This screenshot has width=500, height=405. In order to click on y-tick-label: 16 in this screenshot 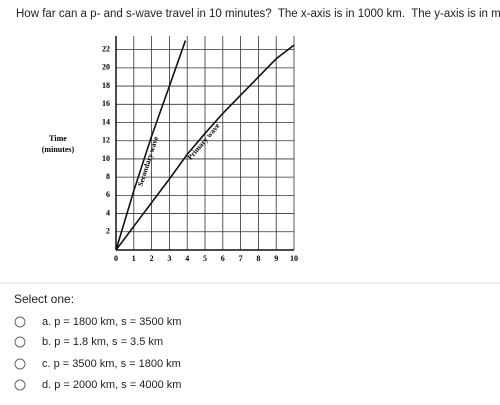, I will do `click(106, 103)`.